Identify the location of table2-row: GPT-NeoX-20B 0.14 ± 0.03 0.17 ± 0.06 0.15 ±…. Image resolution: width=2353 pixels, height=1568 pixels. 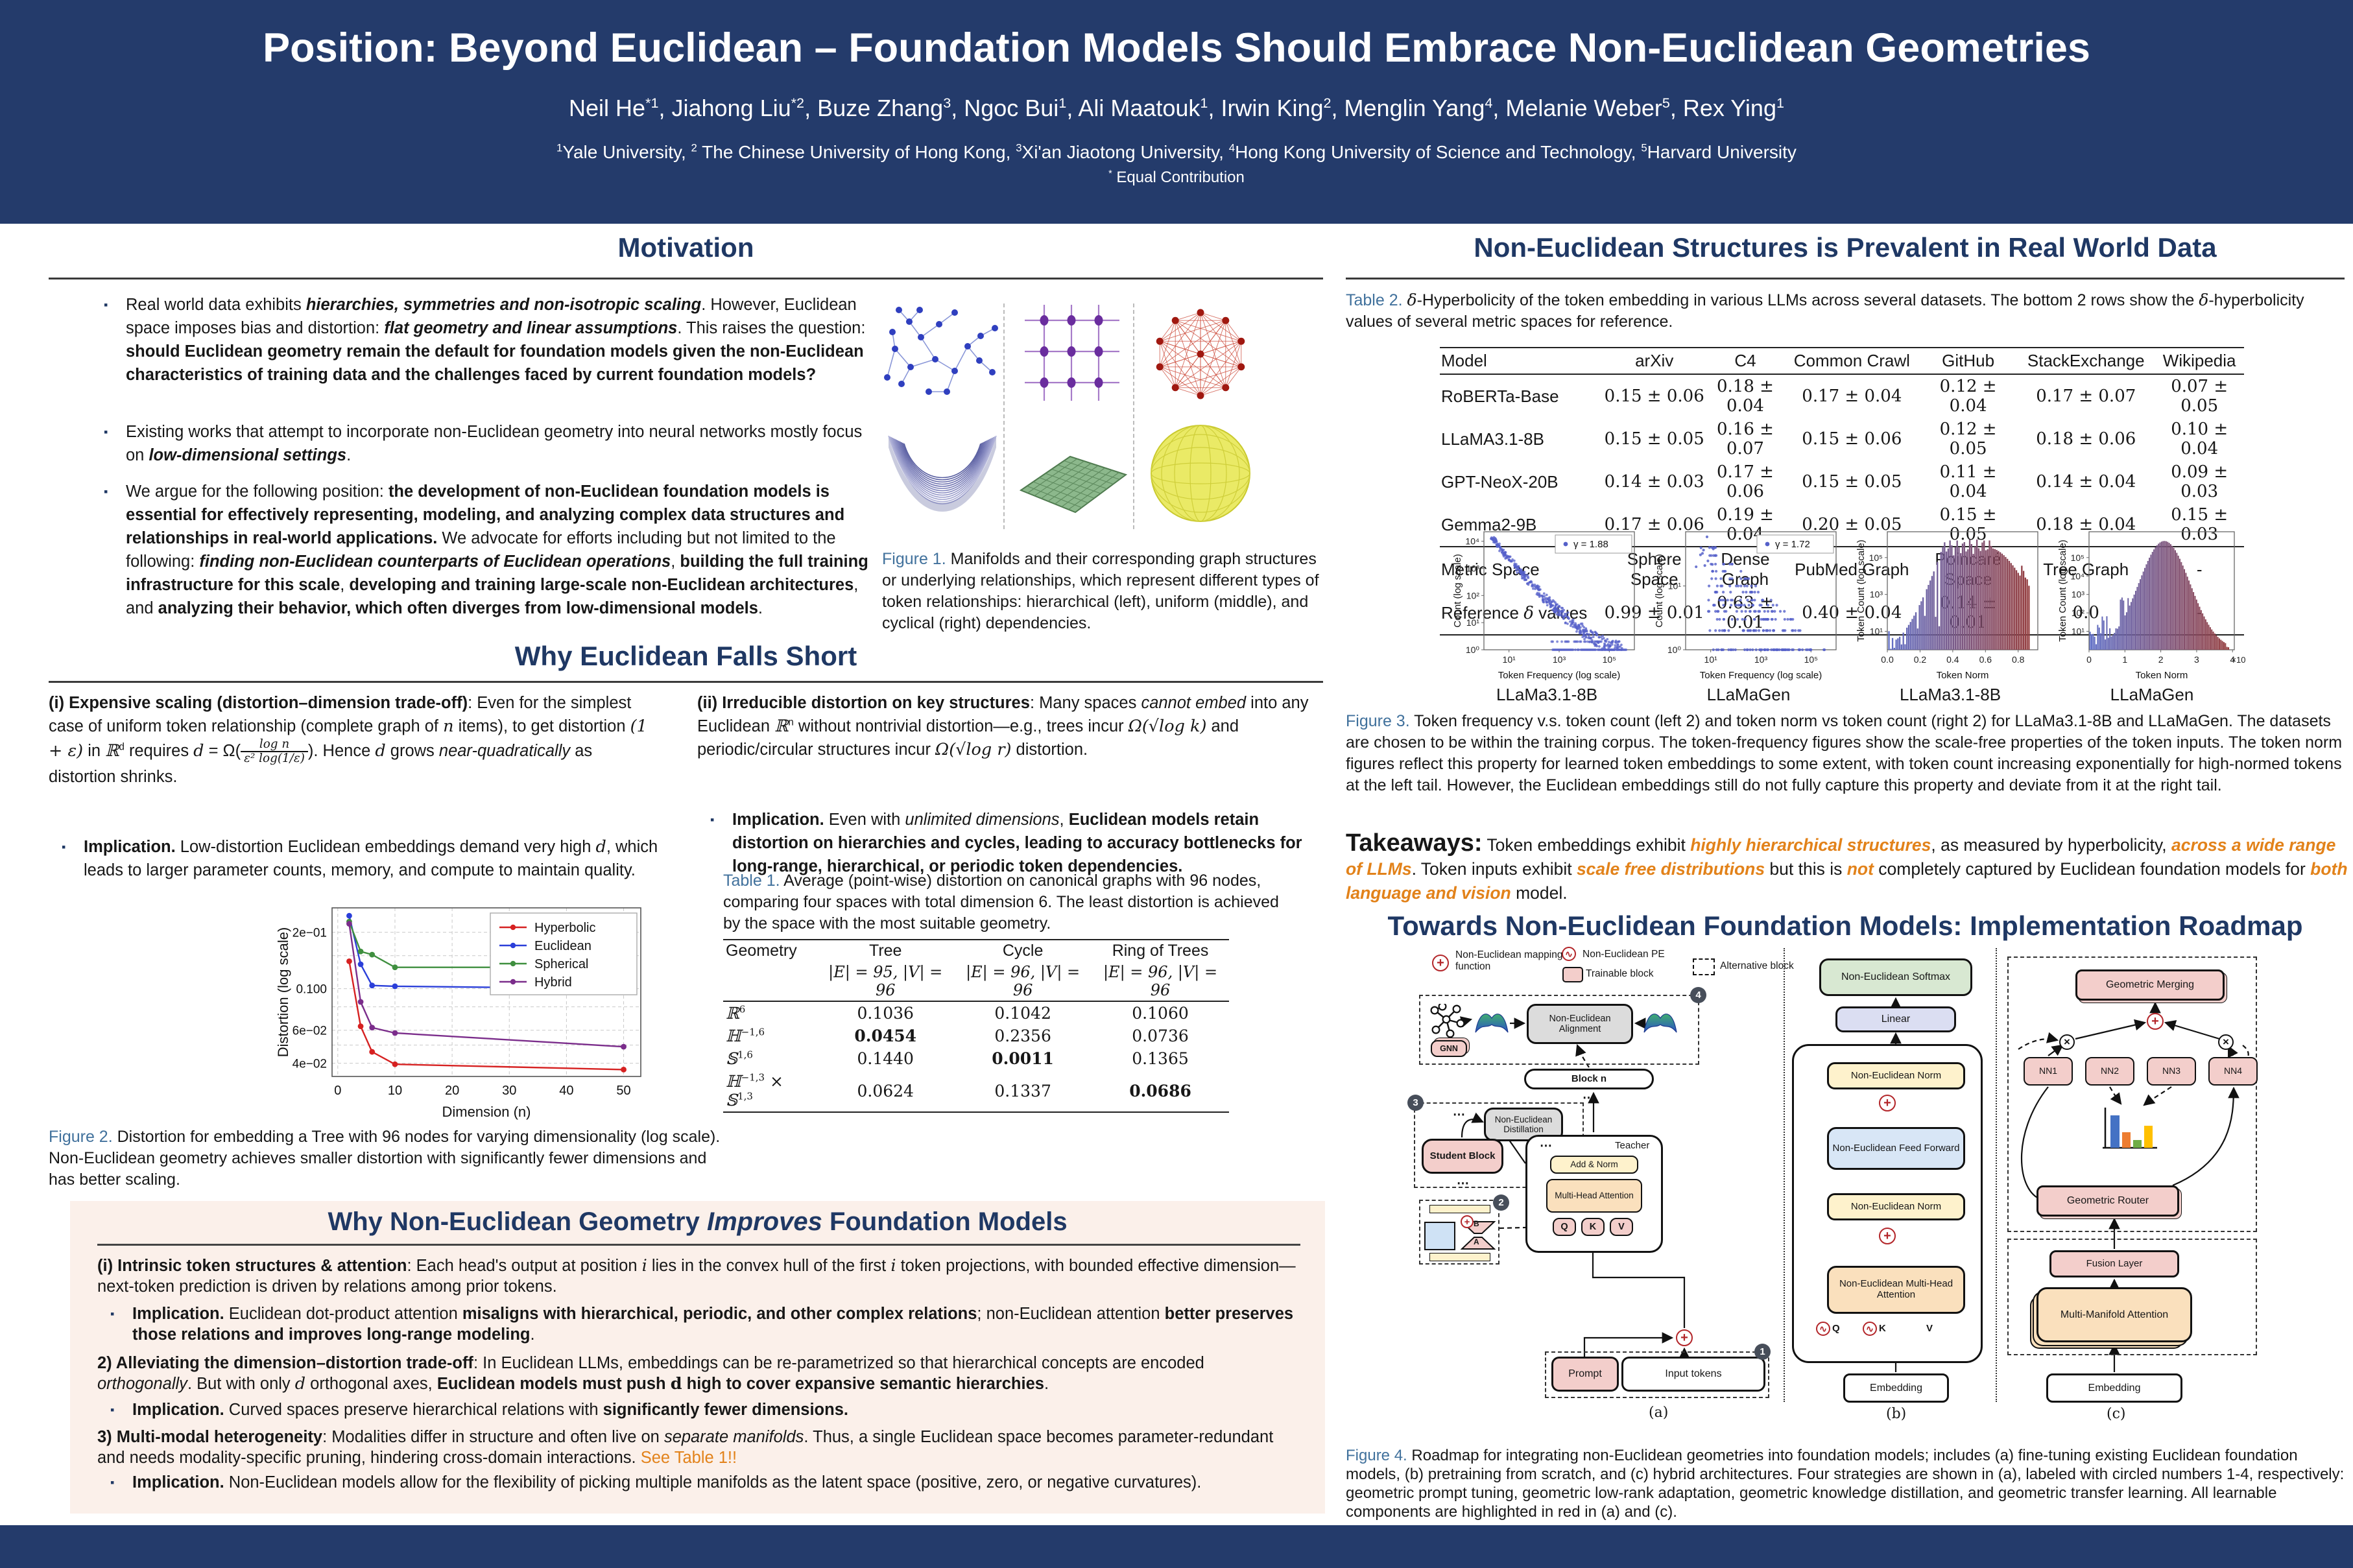
(1834, 481).